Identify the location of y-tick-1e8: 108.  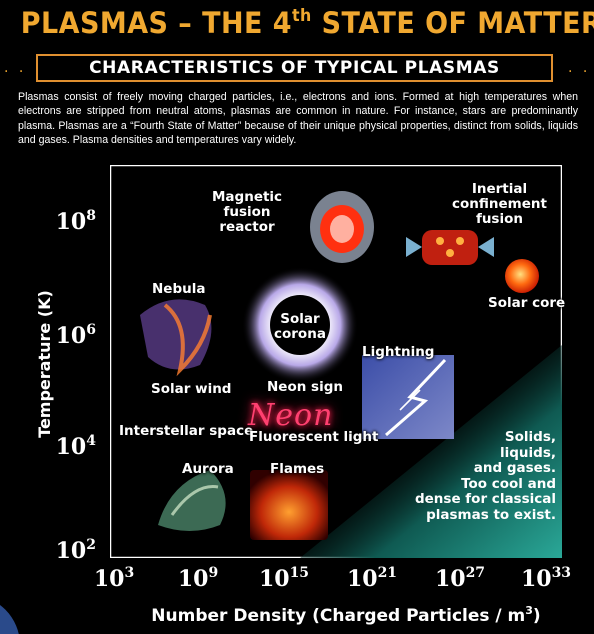
(75, 221).